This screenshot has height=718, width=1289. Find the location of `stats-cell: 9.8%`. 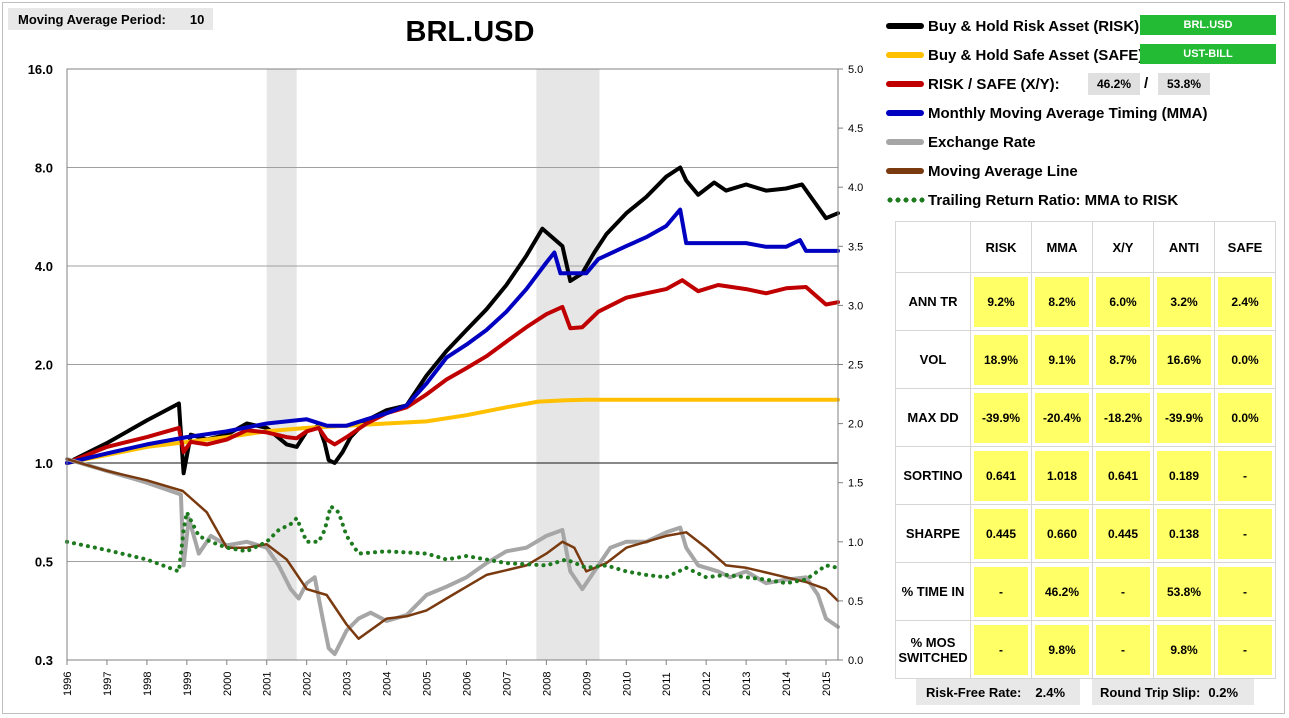

stats-cell: 9.8% is located at coordinates (1184, 649).